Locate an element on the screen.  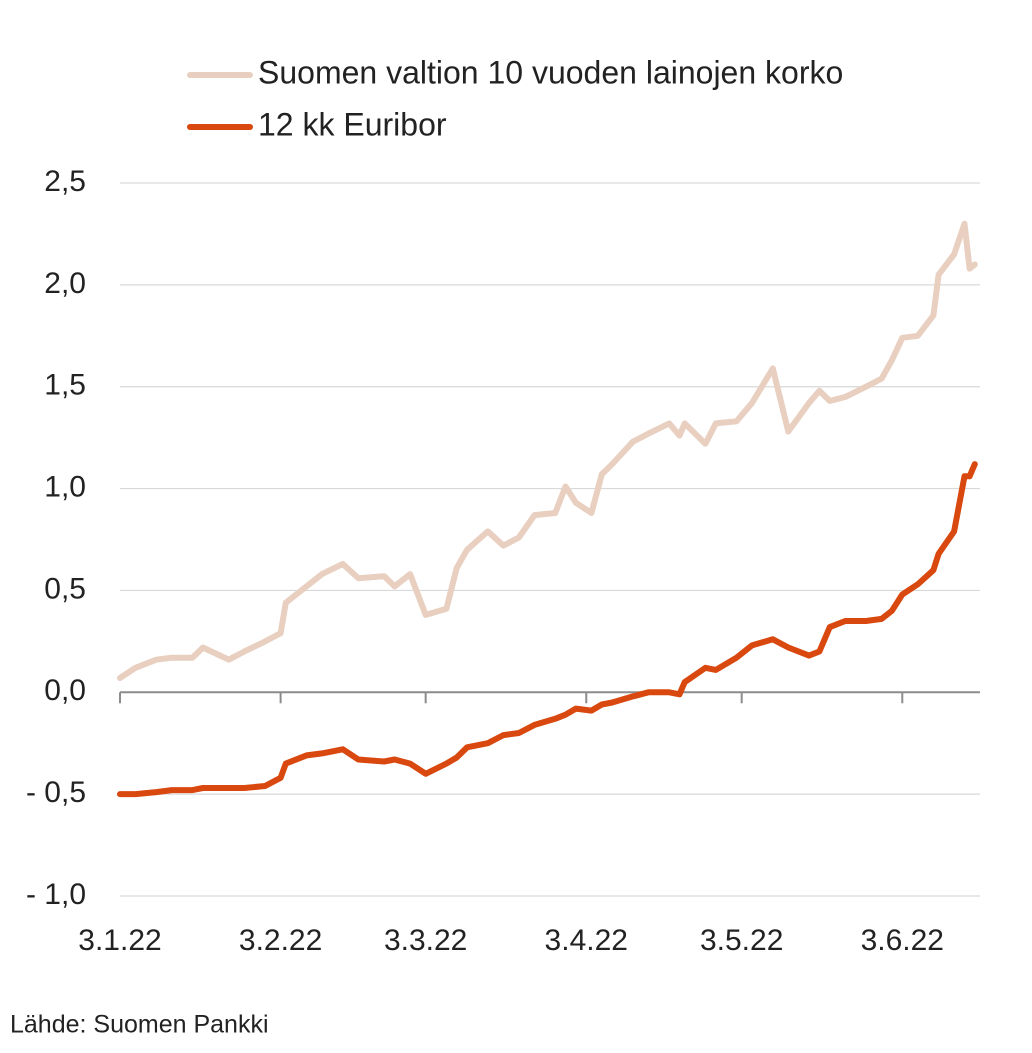
x-tick-label: 3.6.22 is located at coordinates (902, 940).